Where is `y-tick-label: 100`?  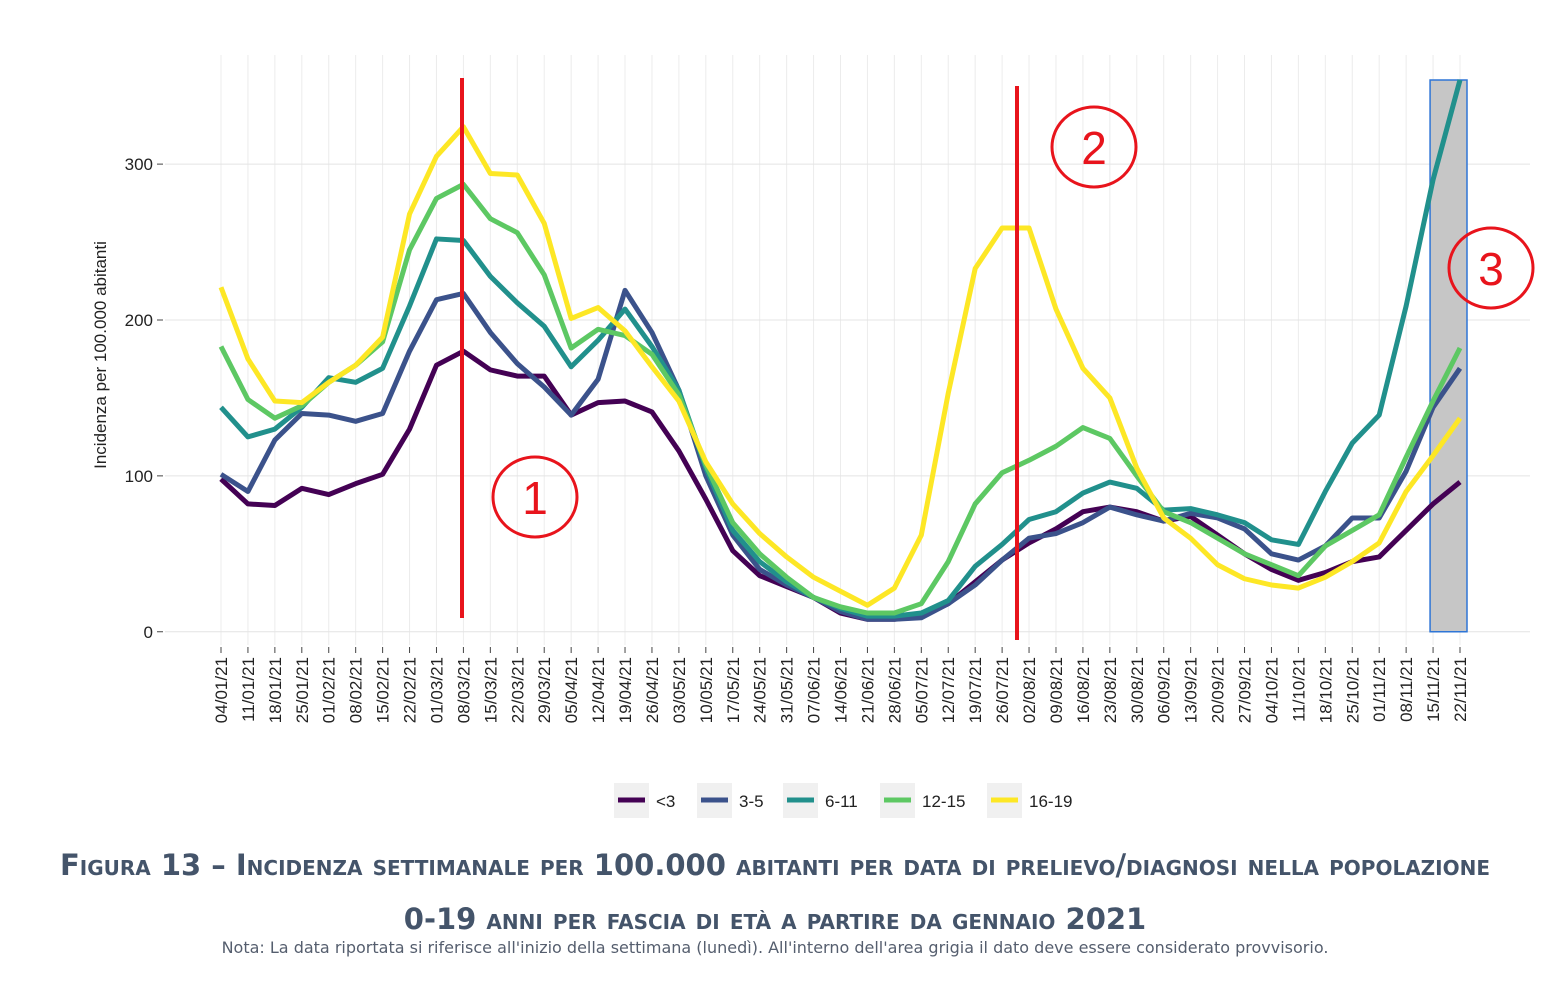
y-tick-label: 100 is located at coordinates (139, 476).